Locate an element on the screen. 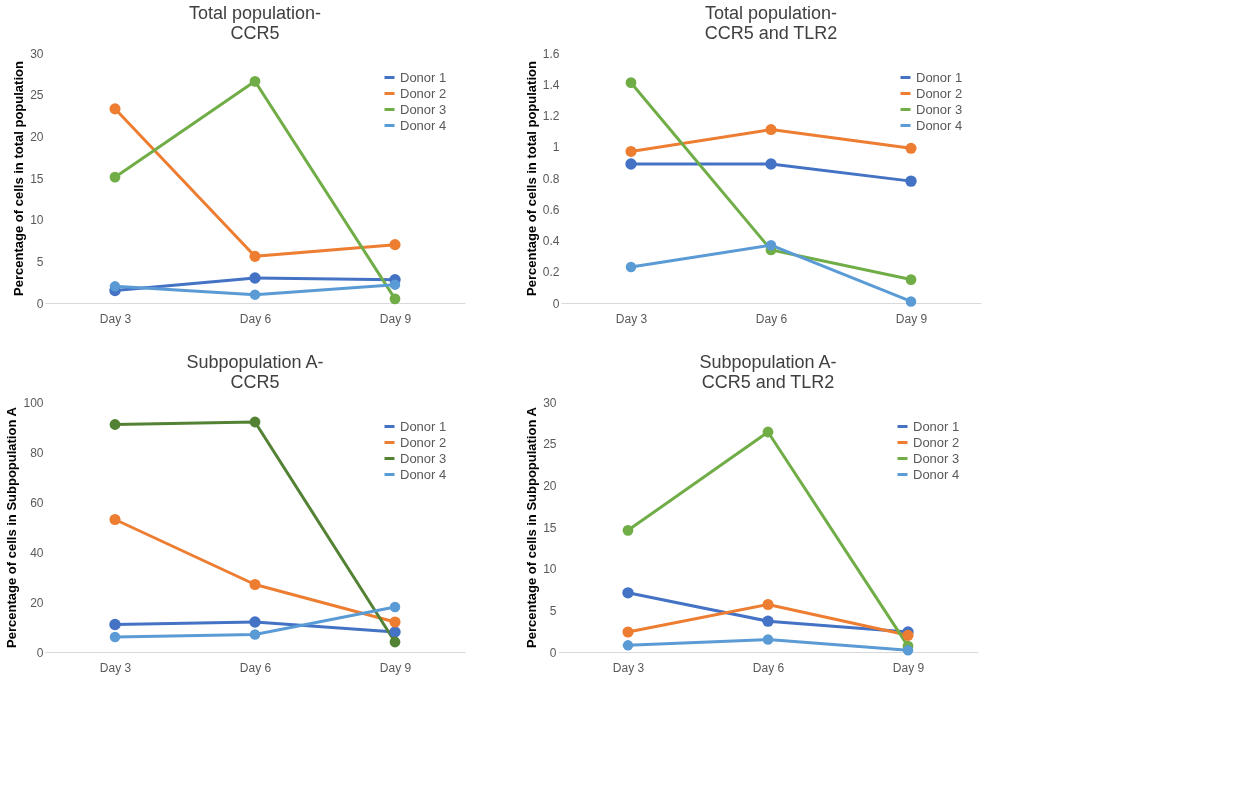 This screenshot has height=801, width=1238. y-tick-label: 25 is located at coordinates (550, 444).